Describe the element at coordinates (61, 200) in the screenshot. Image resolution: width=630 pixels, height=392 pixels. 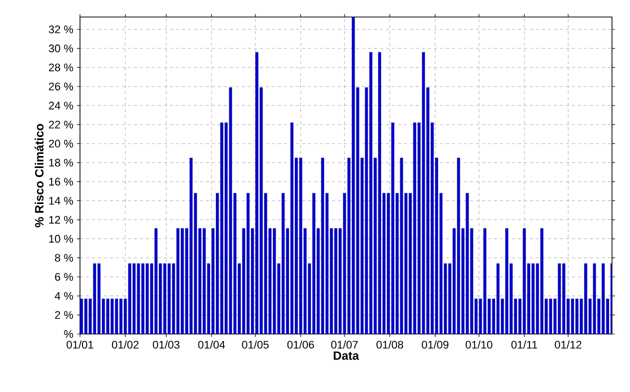
I see `y-tick-label: 14 %` at that location.